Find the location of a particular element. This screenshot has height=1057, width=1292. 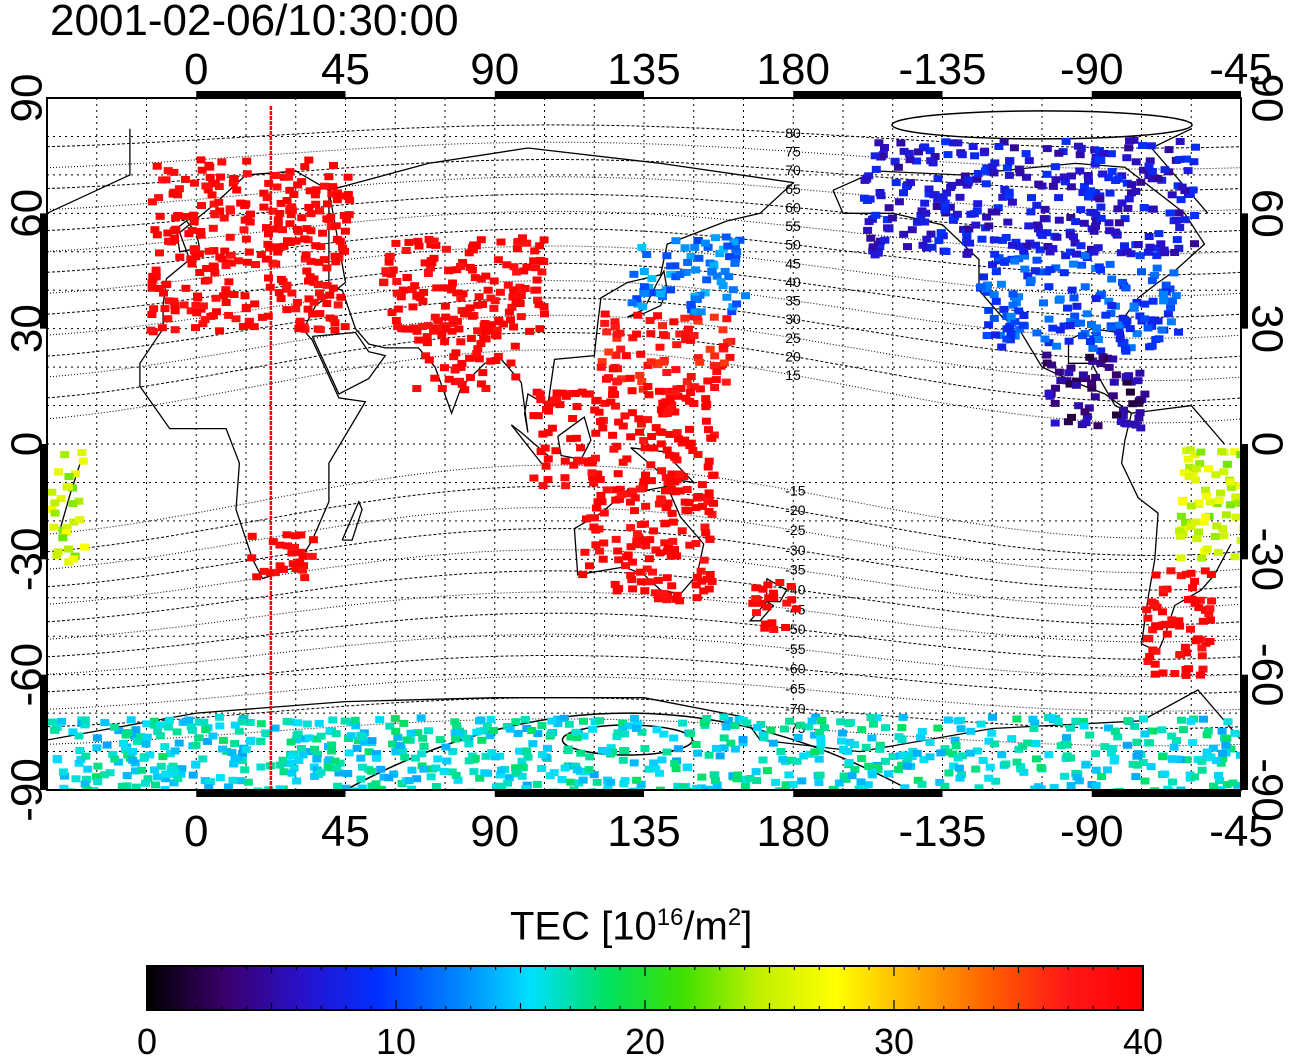

contour-label: -65 is located at coordinates (795, 689).